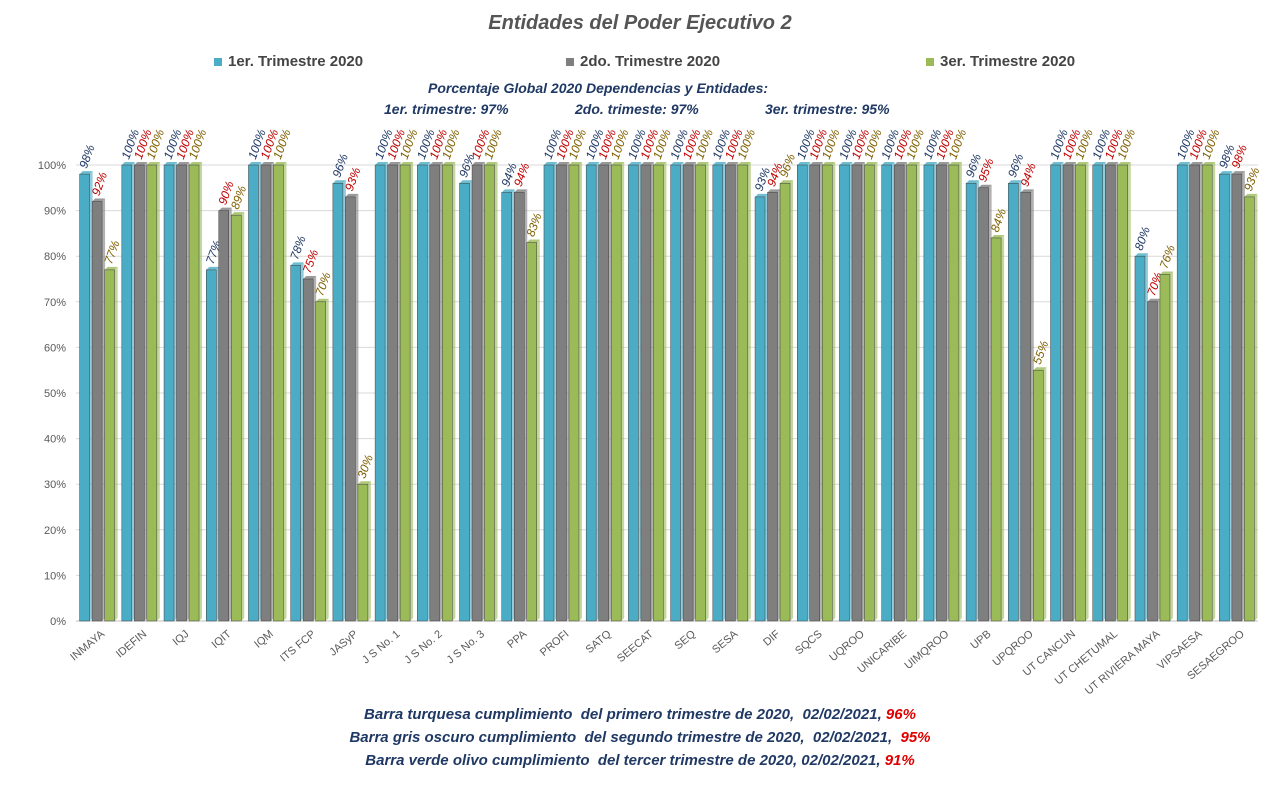 This screenshot has width=1280, height=796. I want to click on x-tick-label: J S No. 3, so click(466, 647).